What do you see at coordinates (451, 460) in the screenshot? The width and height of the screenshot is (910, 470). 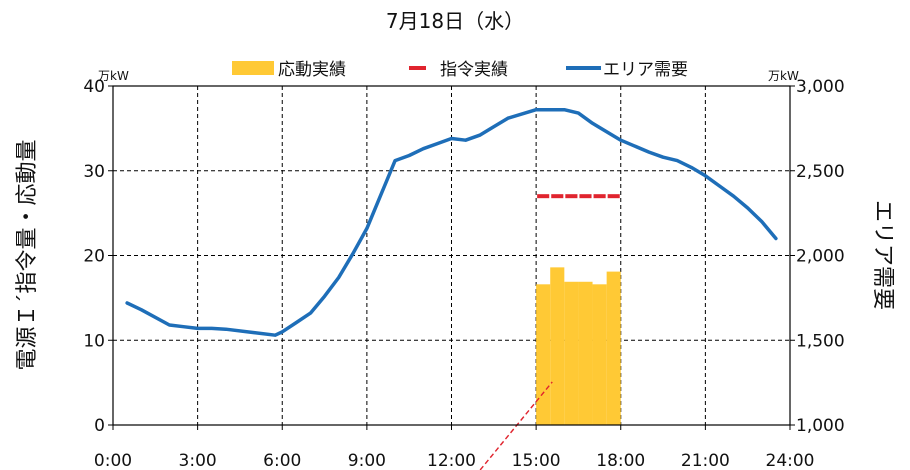 I see `x-tick-label: 12:00` at bounding box center [451, 460].